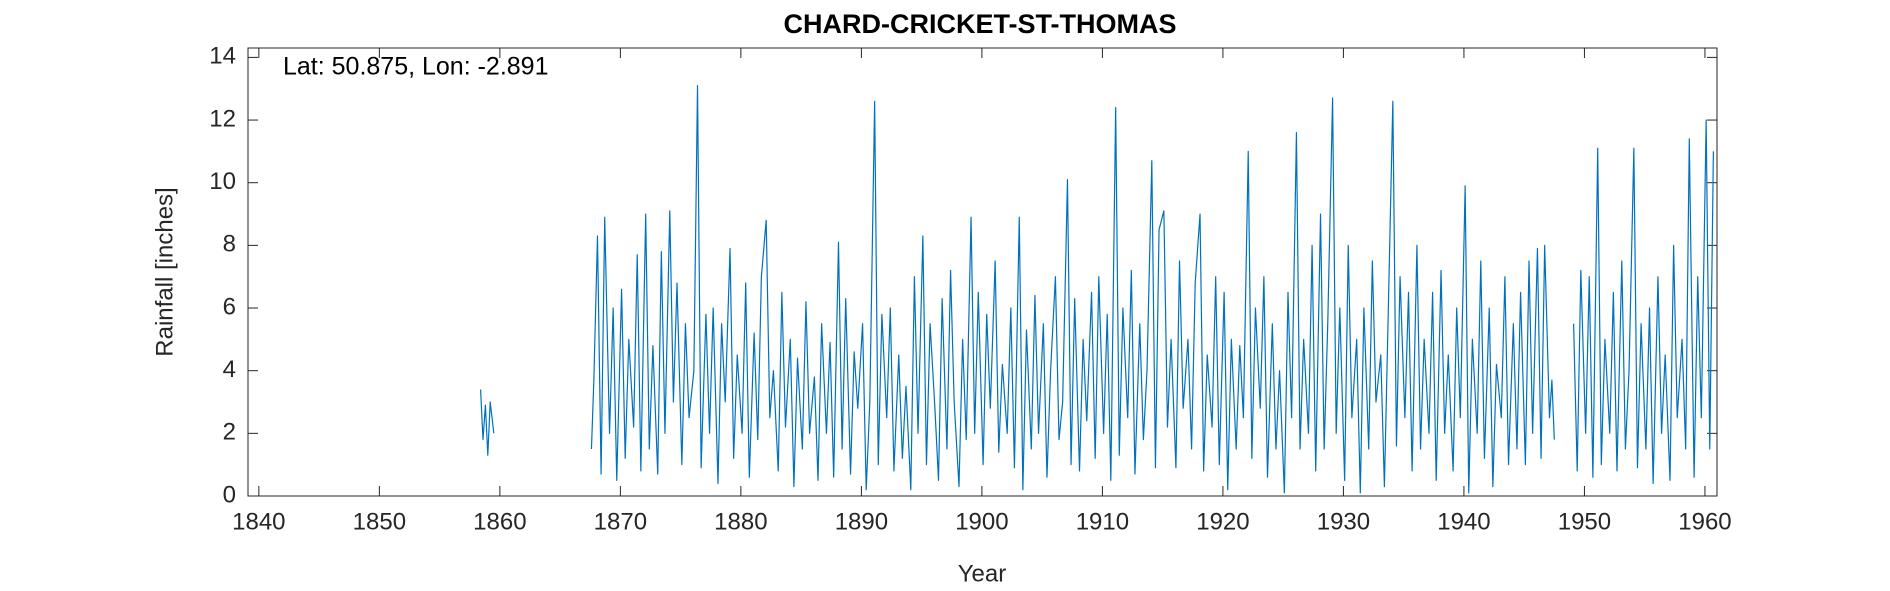 This screenshot has height=591, width=1890. What do you see at coordinates (620, 521) in the screenshot?
I see `x-tick-label: 1870` at bounding box center [620, 521].